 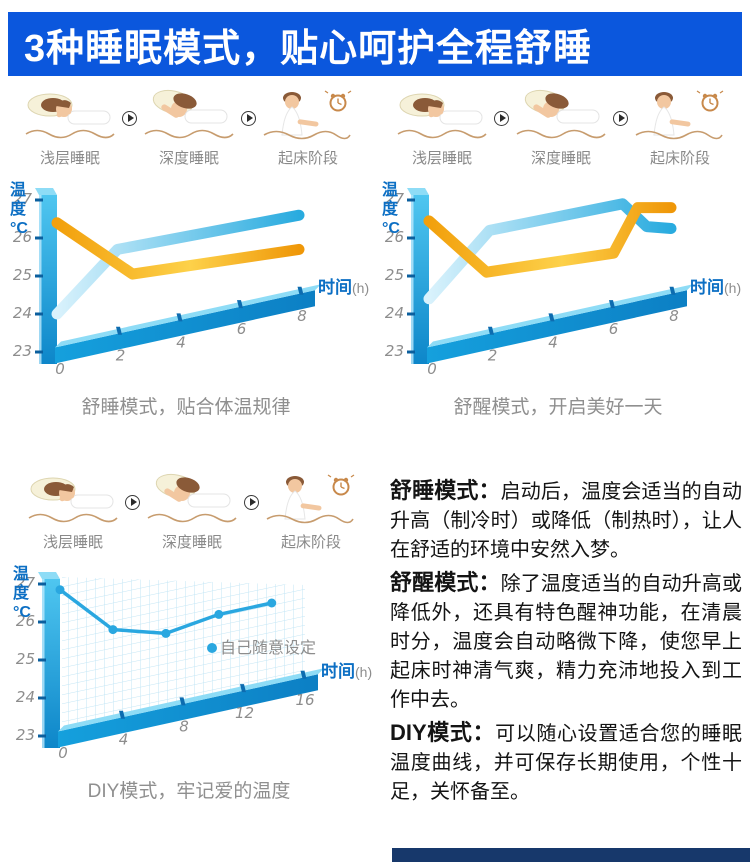 What do you see at coordinates (443, 733) in the screenshot?
I see `diy-mode-description-title: DIY模式：` at bounding box center [443, 733].